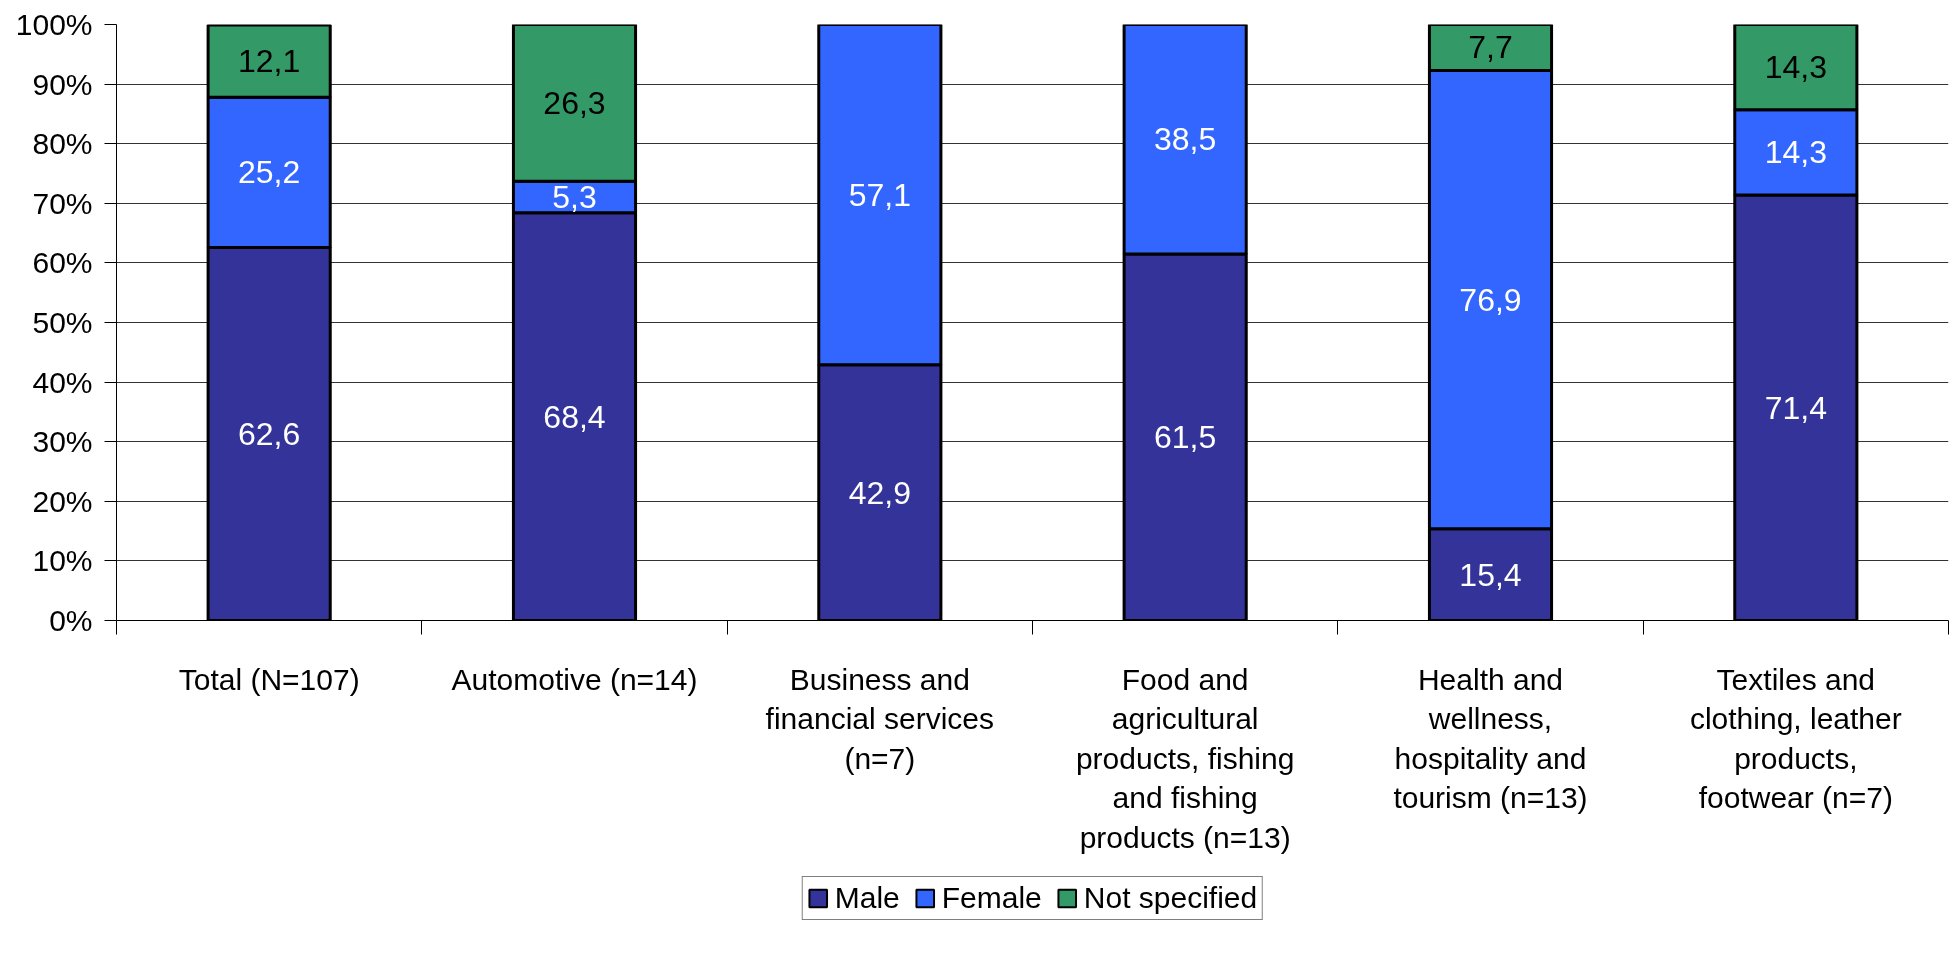  I want to click on x-tick-label: Total (N=107), so click(269, 679).